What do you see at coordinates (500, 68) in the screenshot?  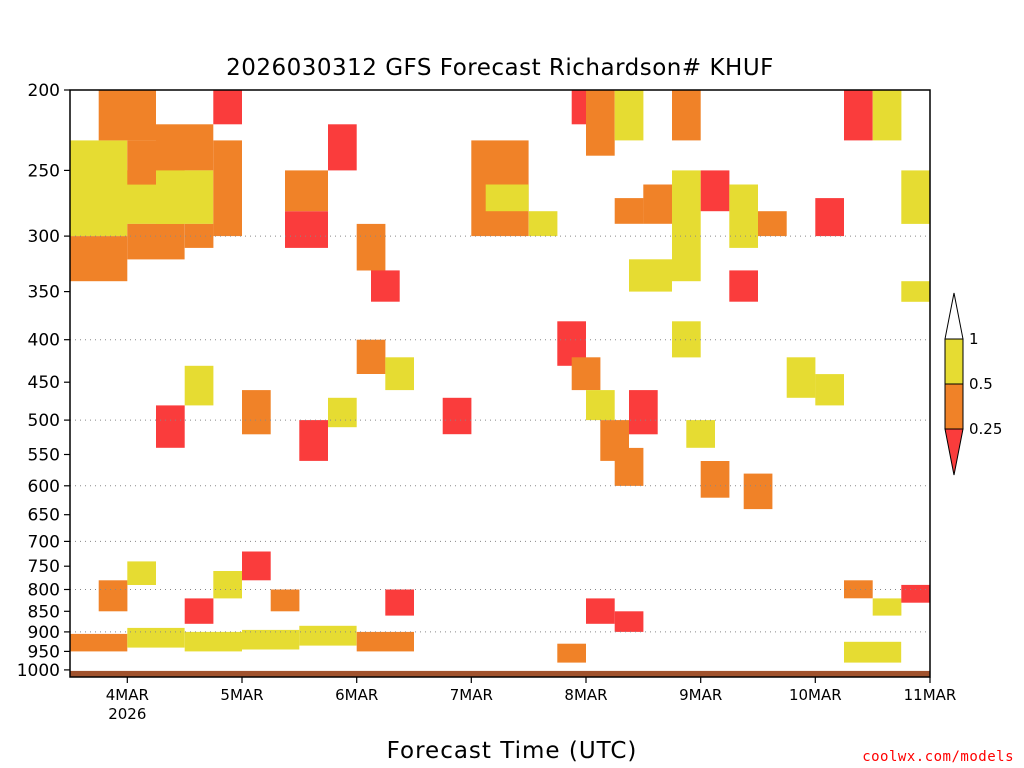 I see `chart-title: 2026030312 GFS Forecast Richardson# KHUF` at bounding box center [500, 68].